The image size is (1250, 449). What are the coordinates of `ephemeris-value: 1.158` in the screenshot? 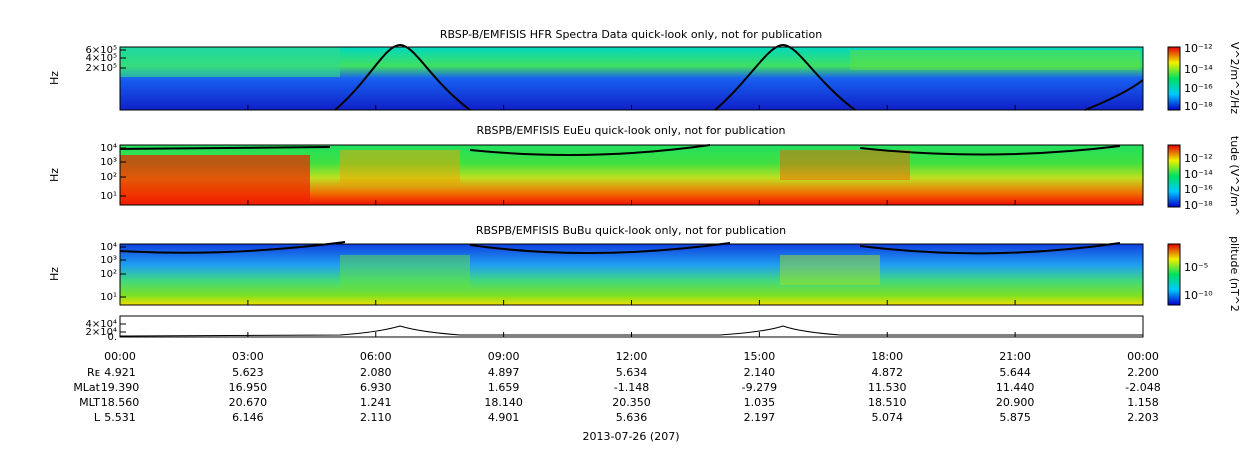 It's located at (1143, 402).